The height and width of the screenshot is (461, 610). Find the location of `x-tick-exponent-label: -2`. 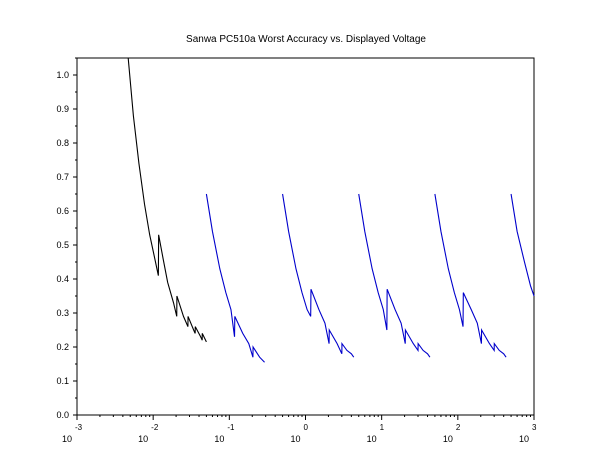

x-tick-exponent-label: -2 is located at coordinates (155, 427).